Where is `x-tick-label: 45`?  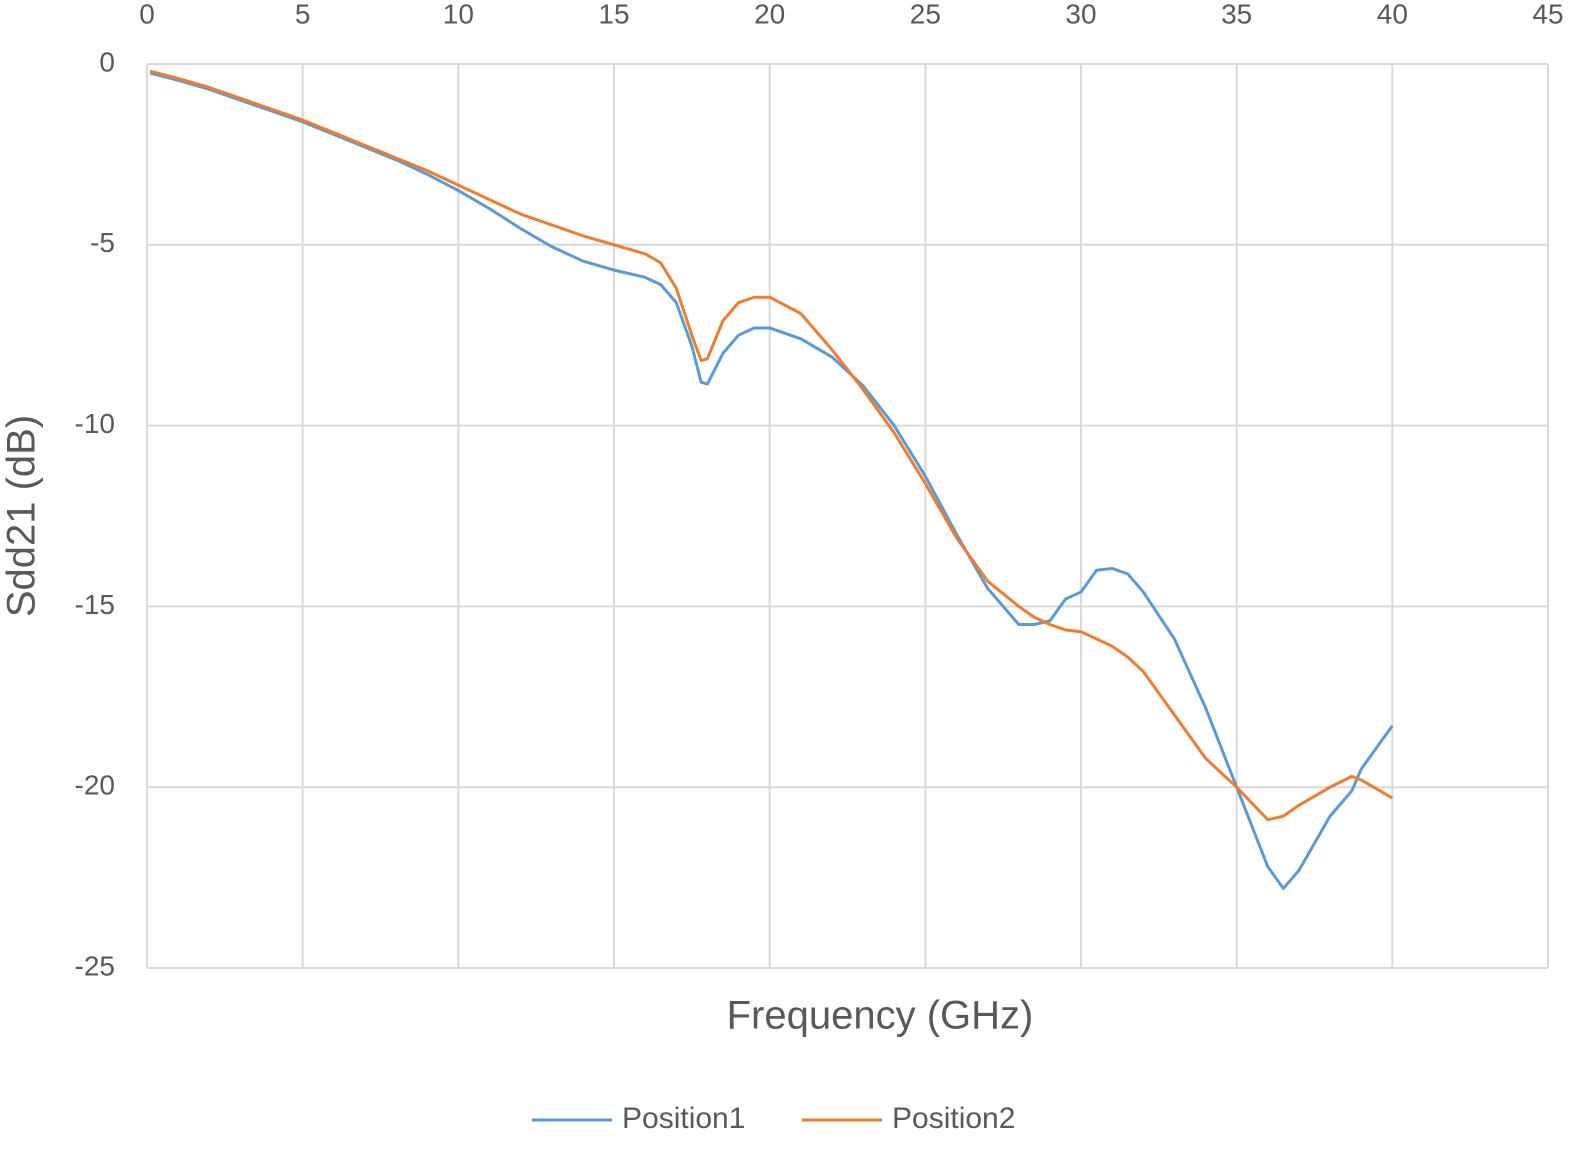 x-tick-label: 45 is located at coordinates (1547, 14).